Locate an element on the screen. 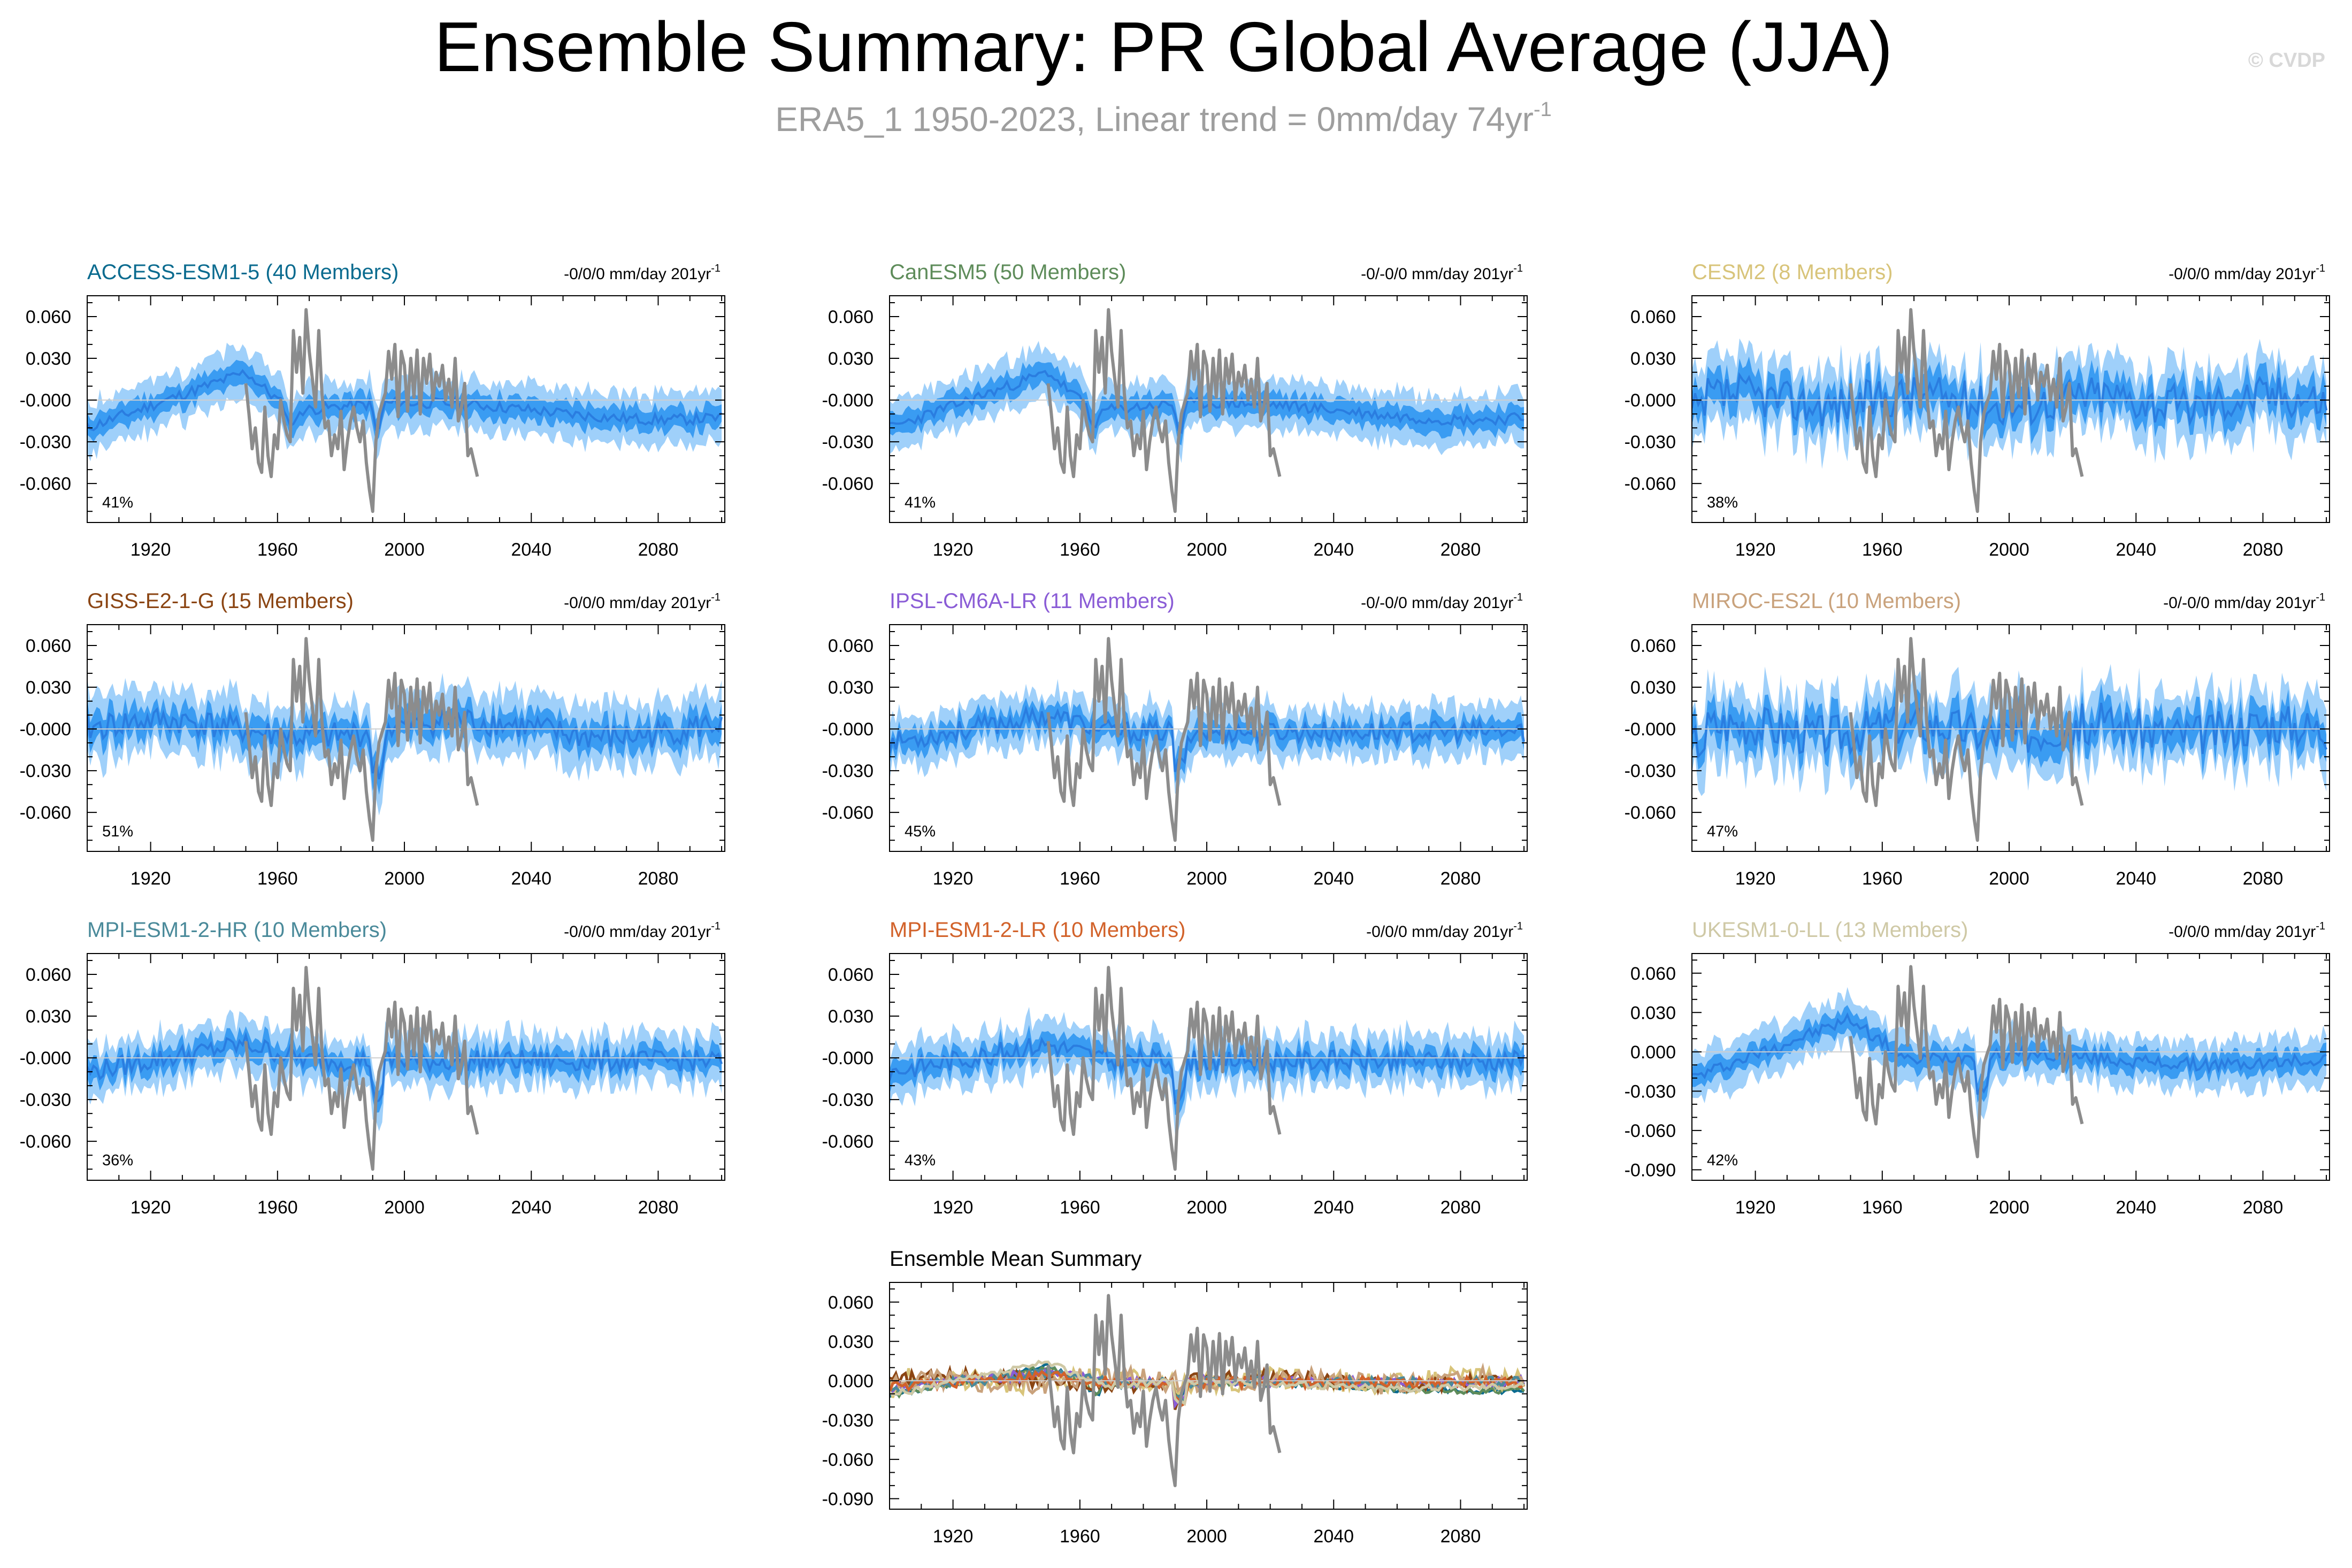 This screenshot has height=1568, width=2352. y-tick-label: 0.000 is located at coordinates (1653, 1053).